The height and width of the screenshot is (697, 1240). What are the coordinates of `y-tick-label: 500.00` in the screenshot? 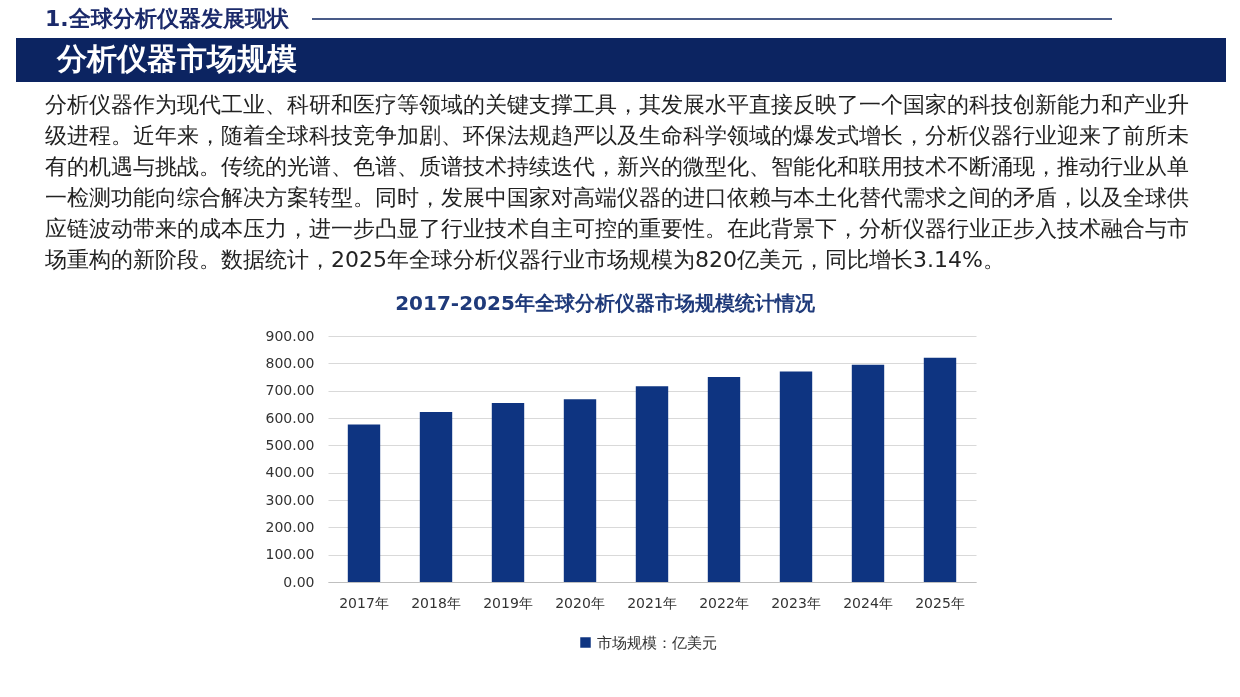 It's located at (290, 444).